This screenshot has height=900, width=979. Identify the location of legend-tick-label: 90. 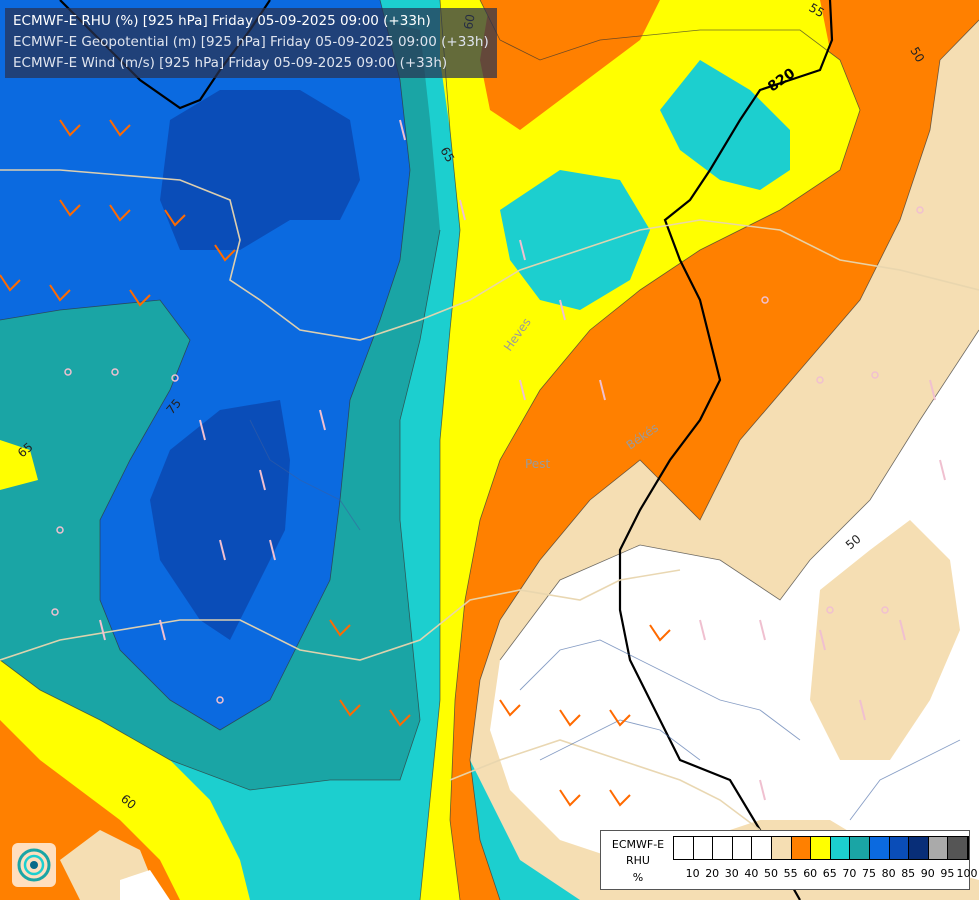
(927, 873).